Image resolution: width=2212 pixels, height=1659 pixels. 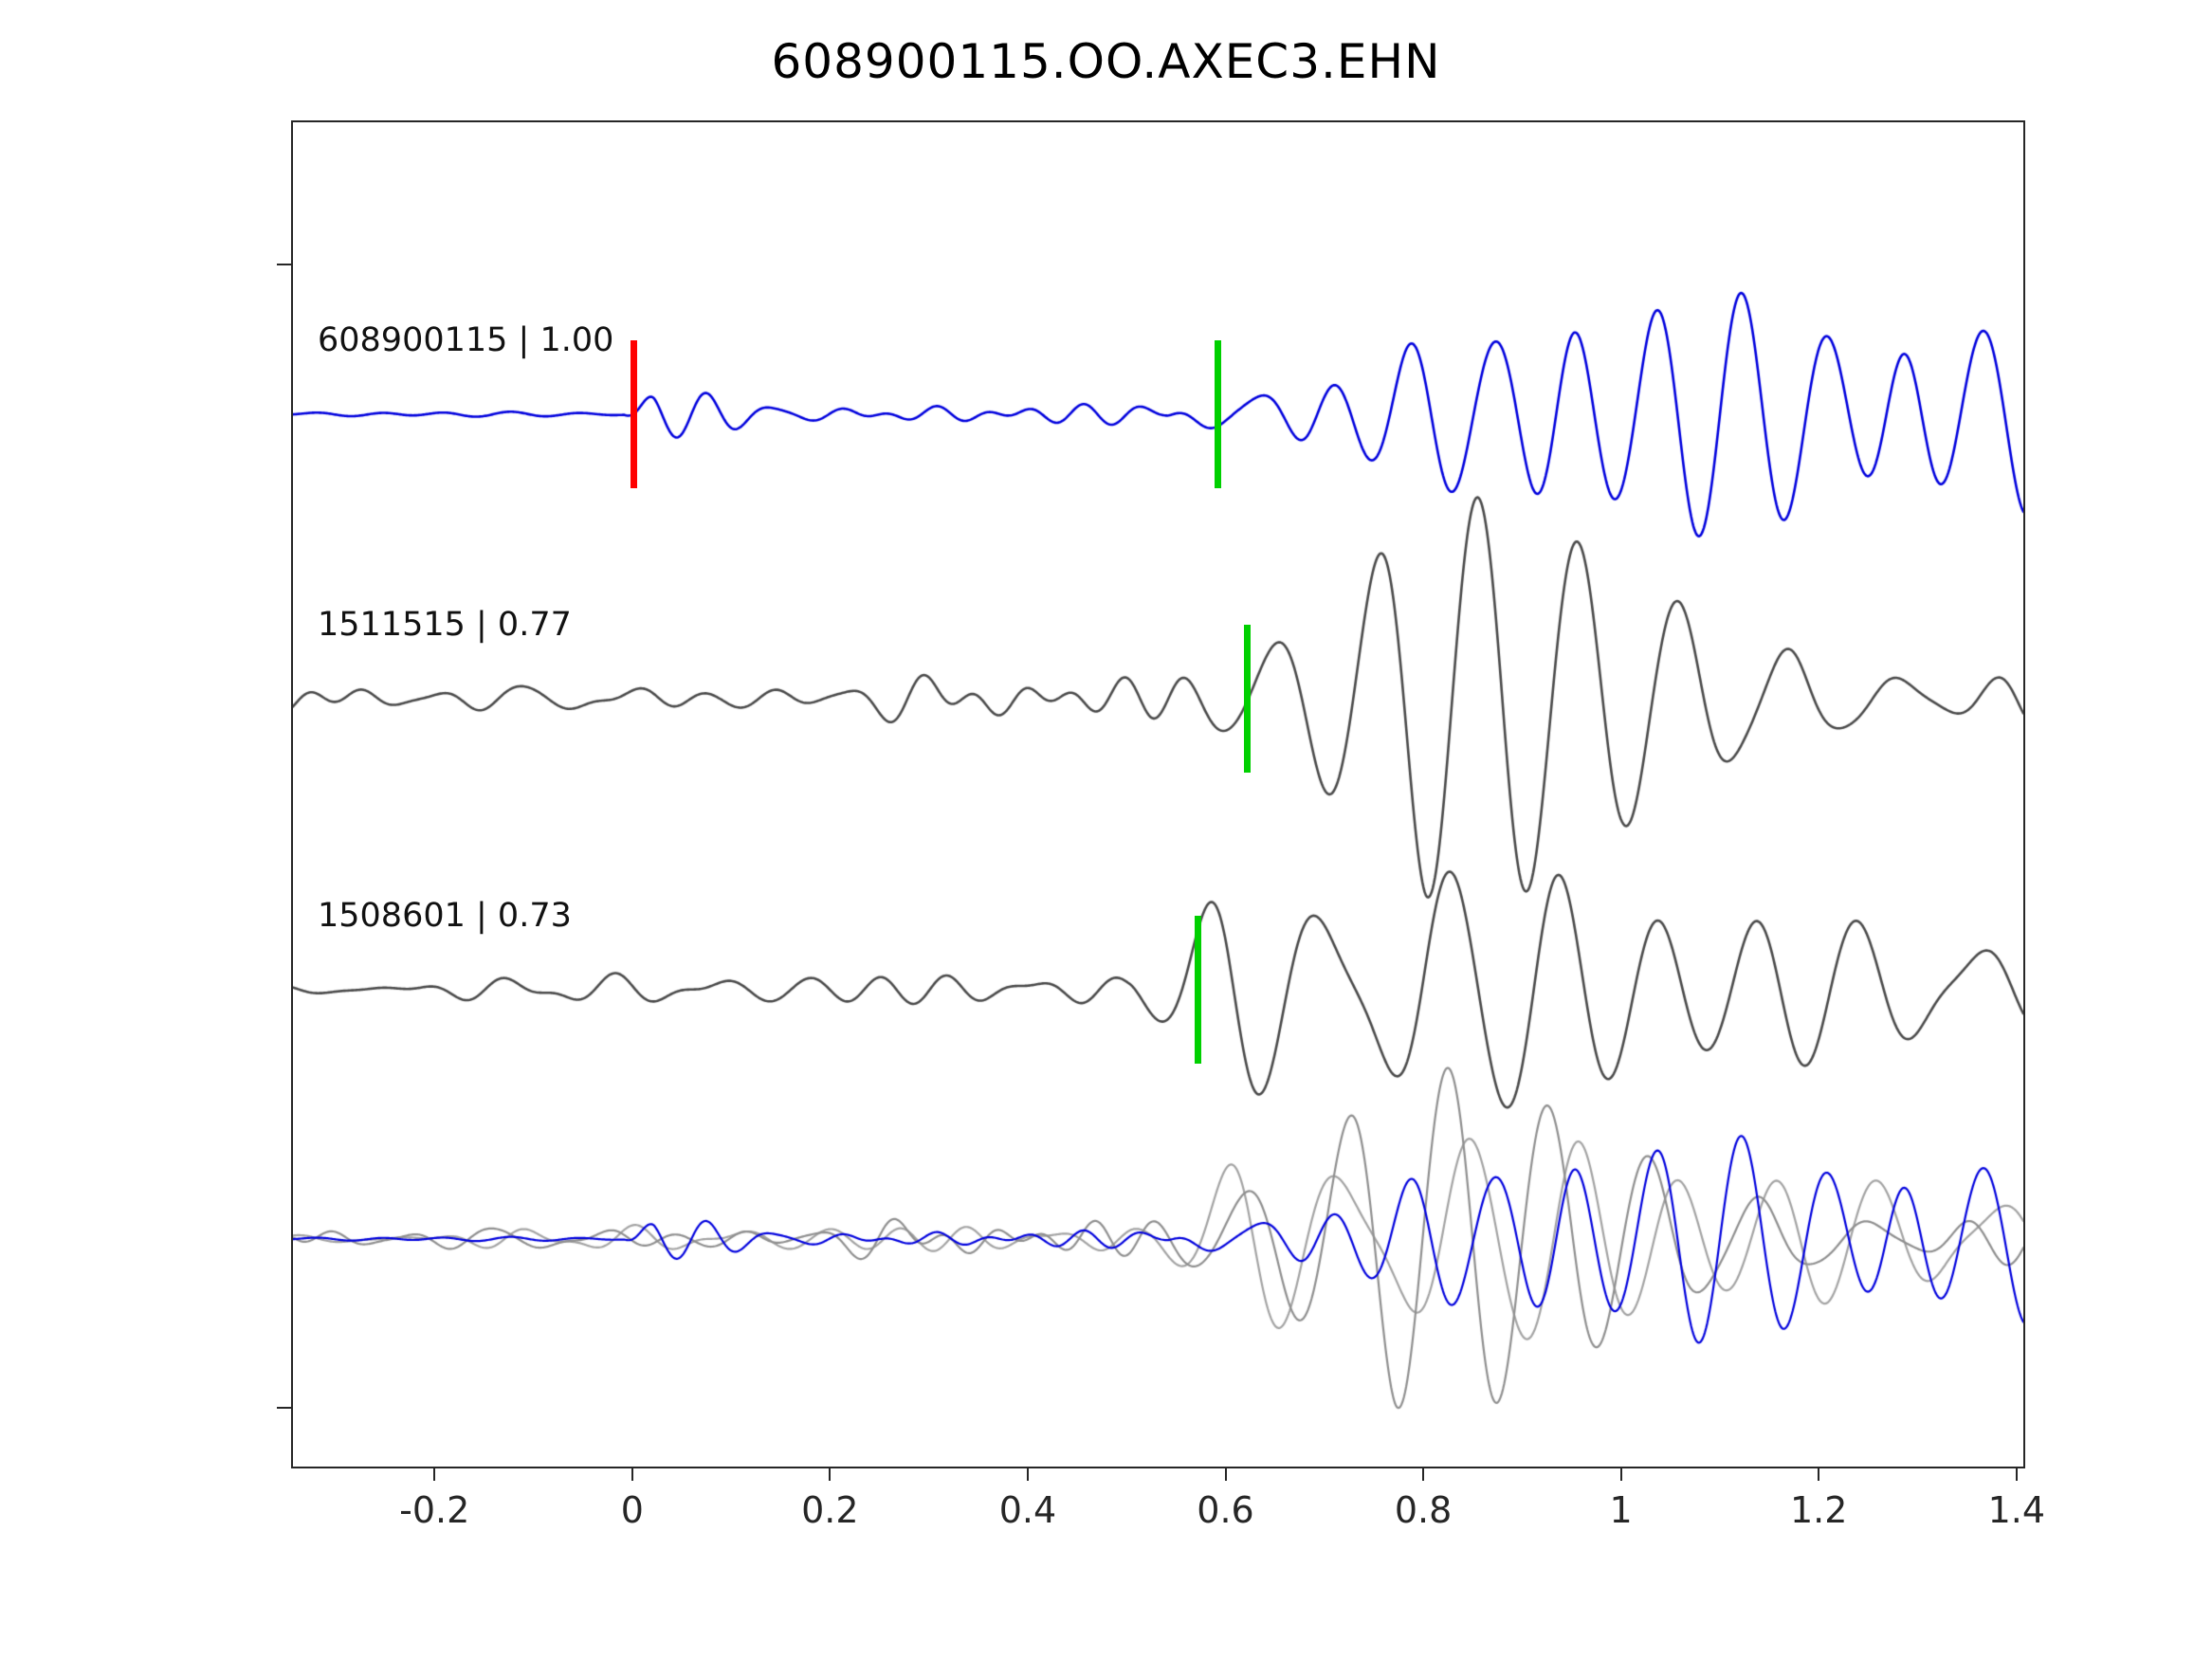 What do you see at coordinates (1027, 1510) in the screenshot?
I see `x-tick-label: 0.4` at bounding box center [1027, 1510].